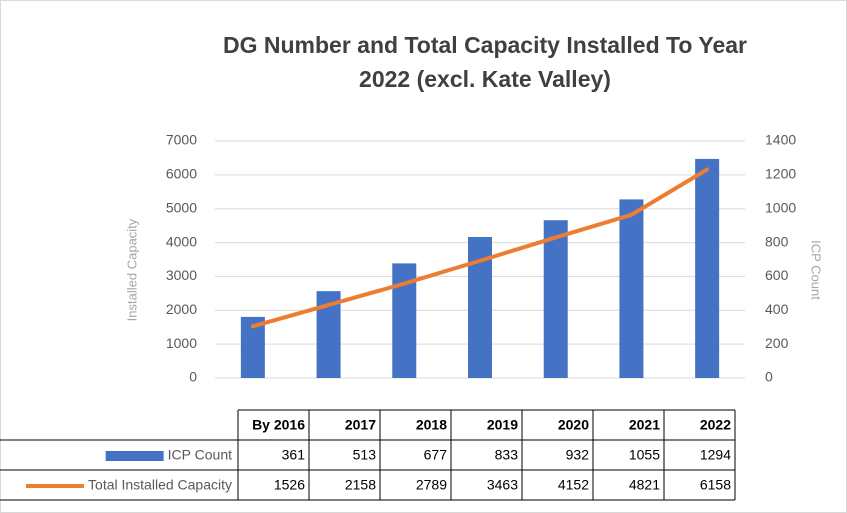 The width and height of the screenshot is (847, 513). I want to click on x-tick-label: 2022, so click(715, 425).